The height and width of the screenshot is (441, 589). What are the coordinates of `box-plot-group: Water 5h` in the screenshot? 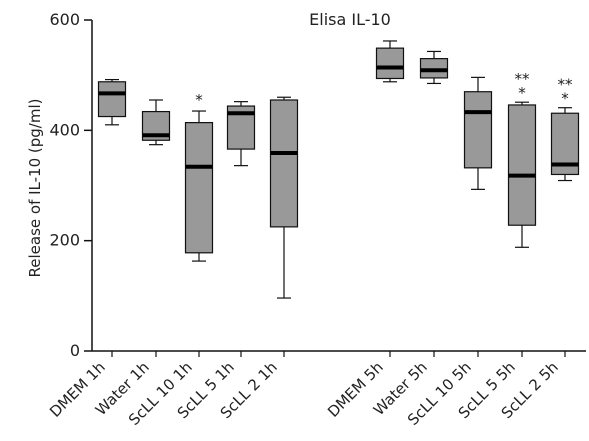 It's located at (409, 234).